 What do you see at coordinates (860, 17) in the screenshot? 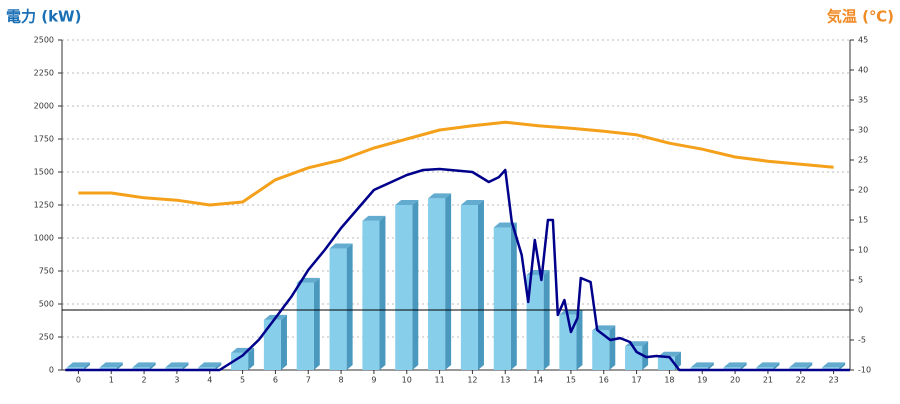
I see `y2-axis-title: 気温 (℃)` at bounding box center [860, 17].